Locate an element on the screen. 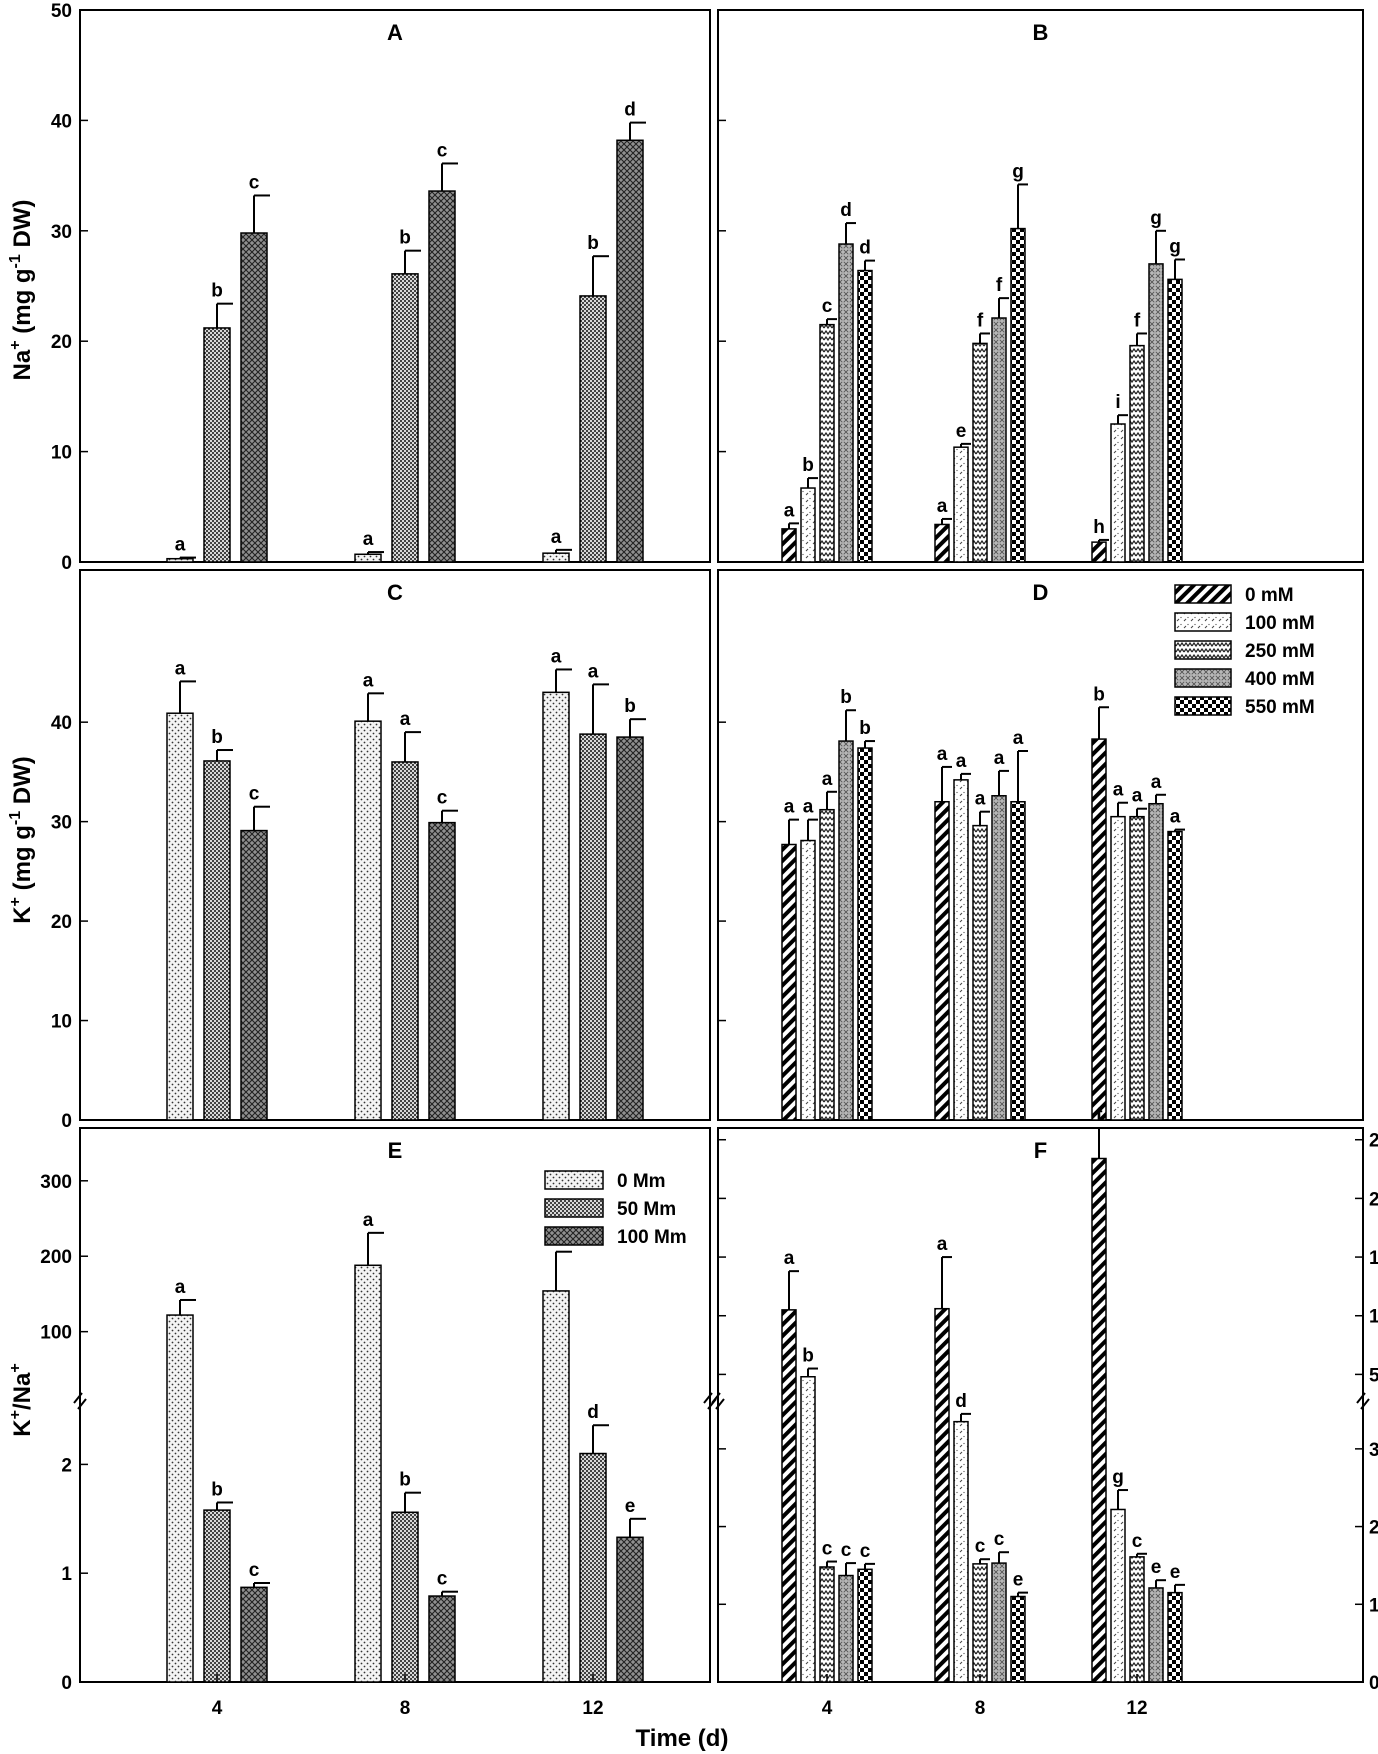  y-axis-title-ratio: K+/Na+ is located at coordinates (21, 1399).